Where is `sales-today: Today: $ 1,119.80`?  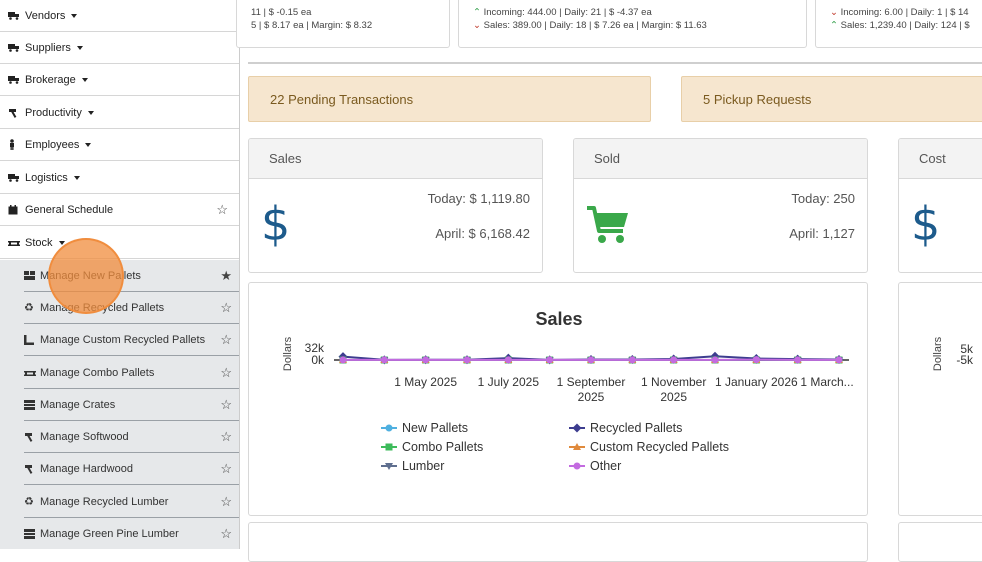 sales-today: Today: $ 1,119.80 is located at coordinates (479, 198).